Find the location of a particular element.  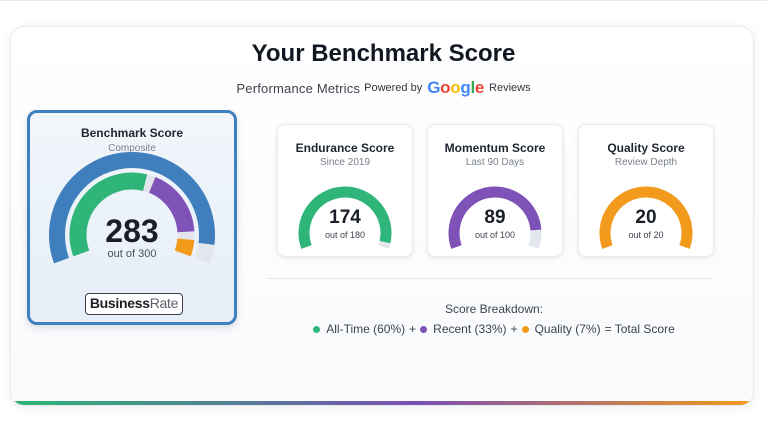

card-sublabel: Review Depth is located at coordinates (646, 162).